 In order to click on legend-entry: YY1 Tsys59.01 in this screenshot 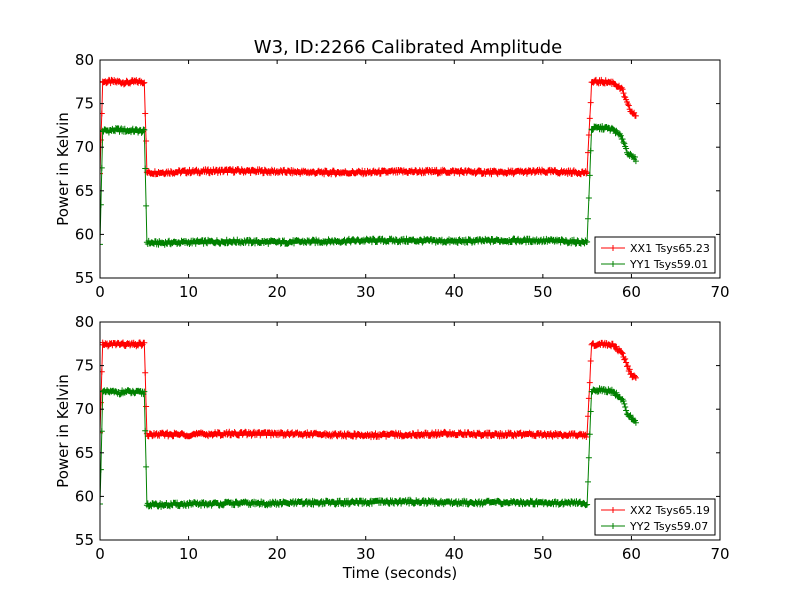, I will do `click(668, 264)`.